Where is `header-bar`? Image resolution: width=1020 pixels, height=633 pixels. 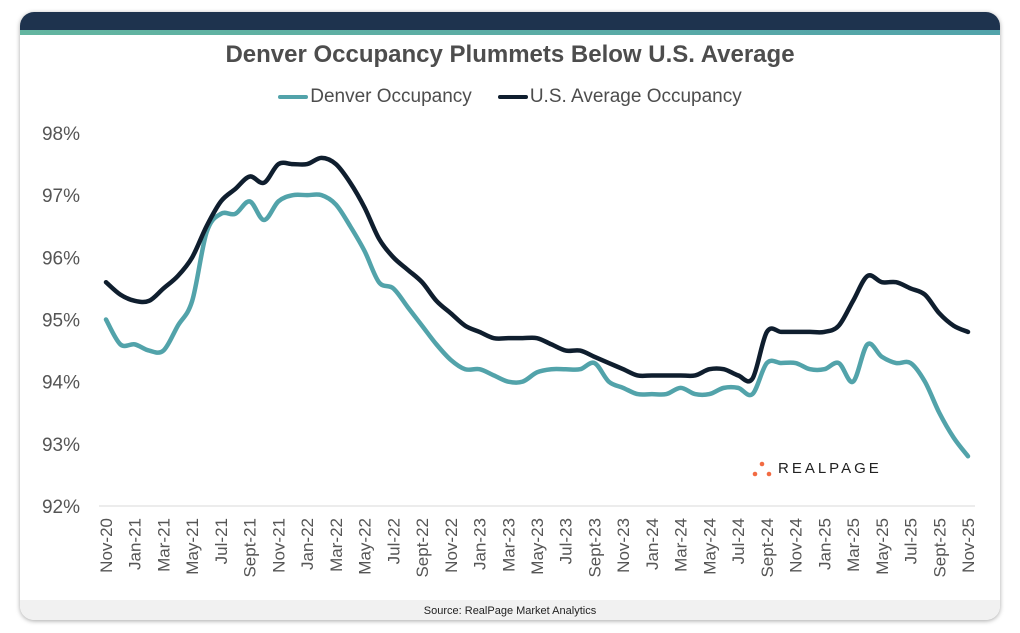
header-bar is located at coordinates (510, 21).